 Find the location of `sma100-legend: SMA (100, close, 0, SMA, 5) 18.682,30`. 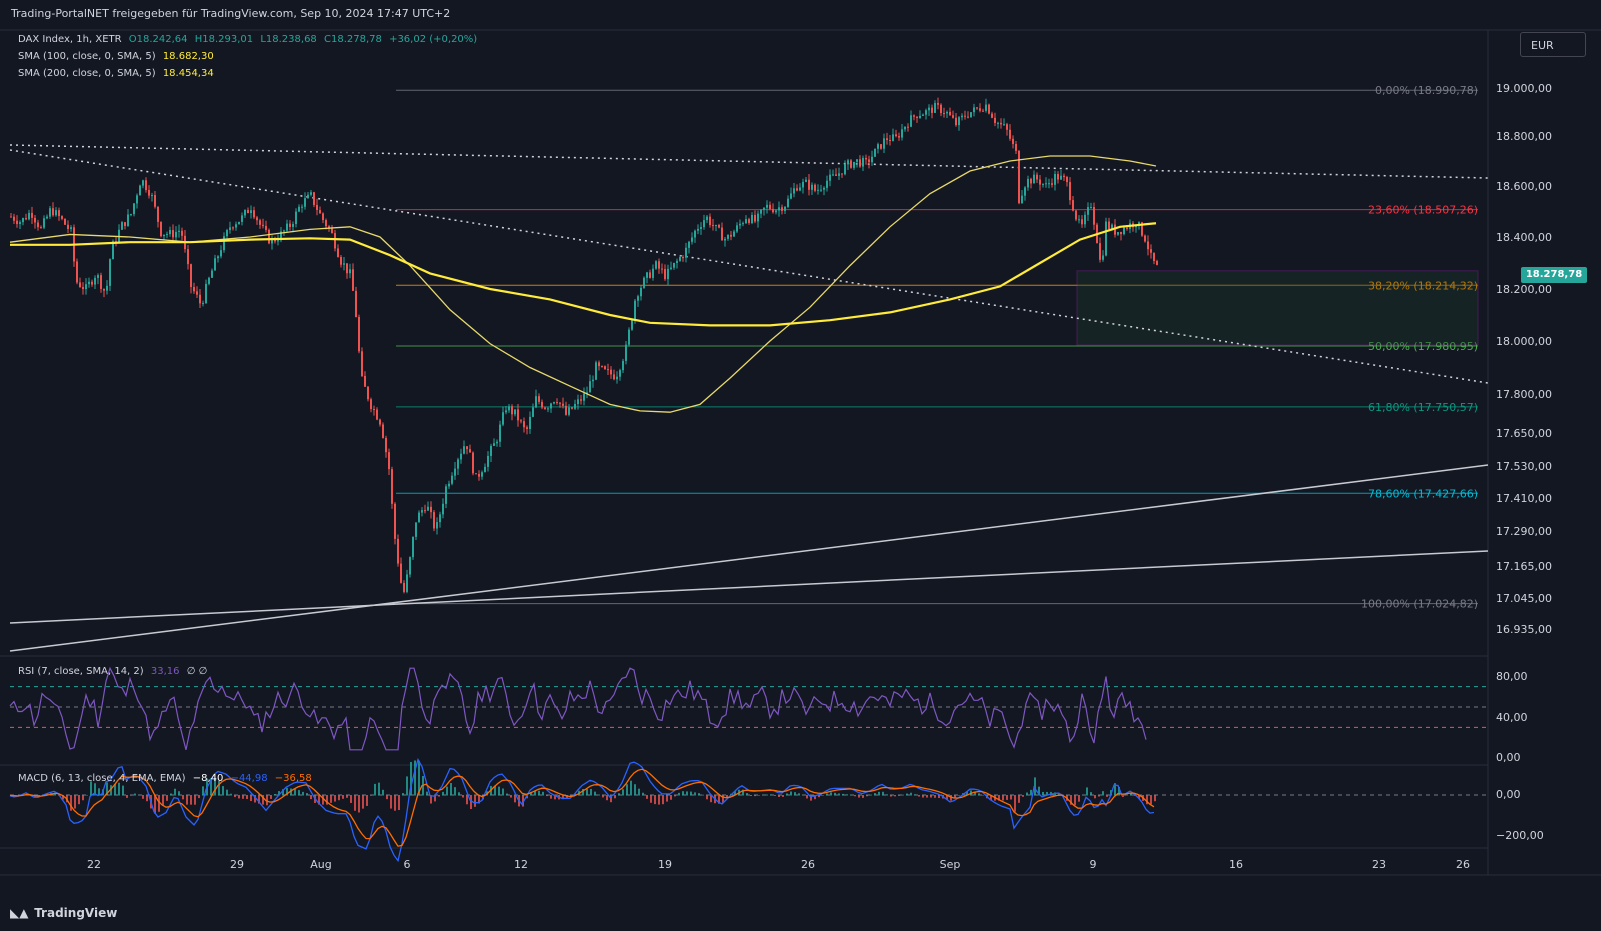

sma100-legend: SMA (100, close, 0, SMA, 5) 18.682,30 is located at coordinates (118, 56).